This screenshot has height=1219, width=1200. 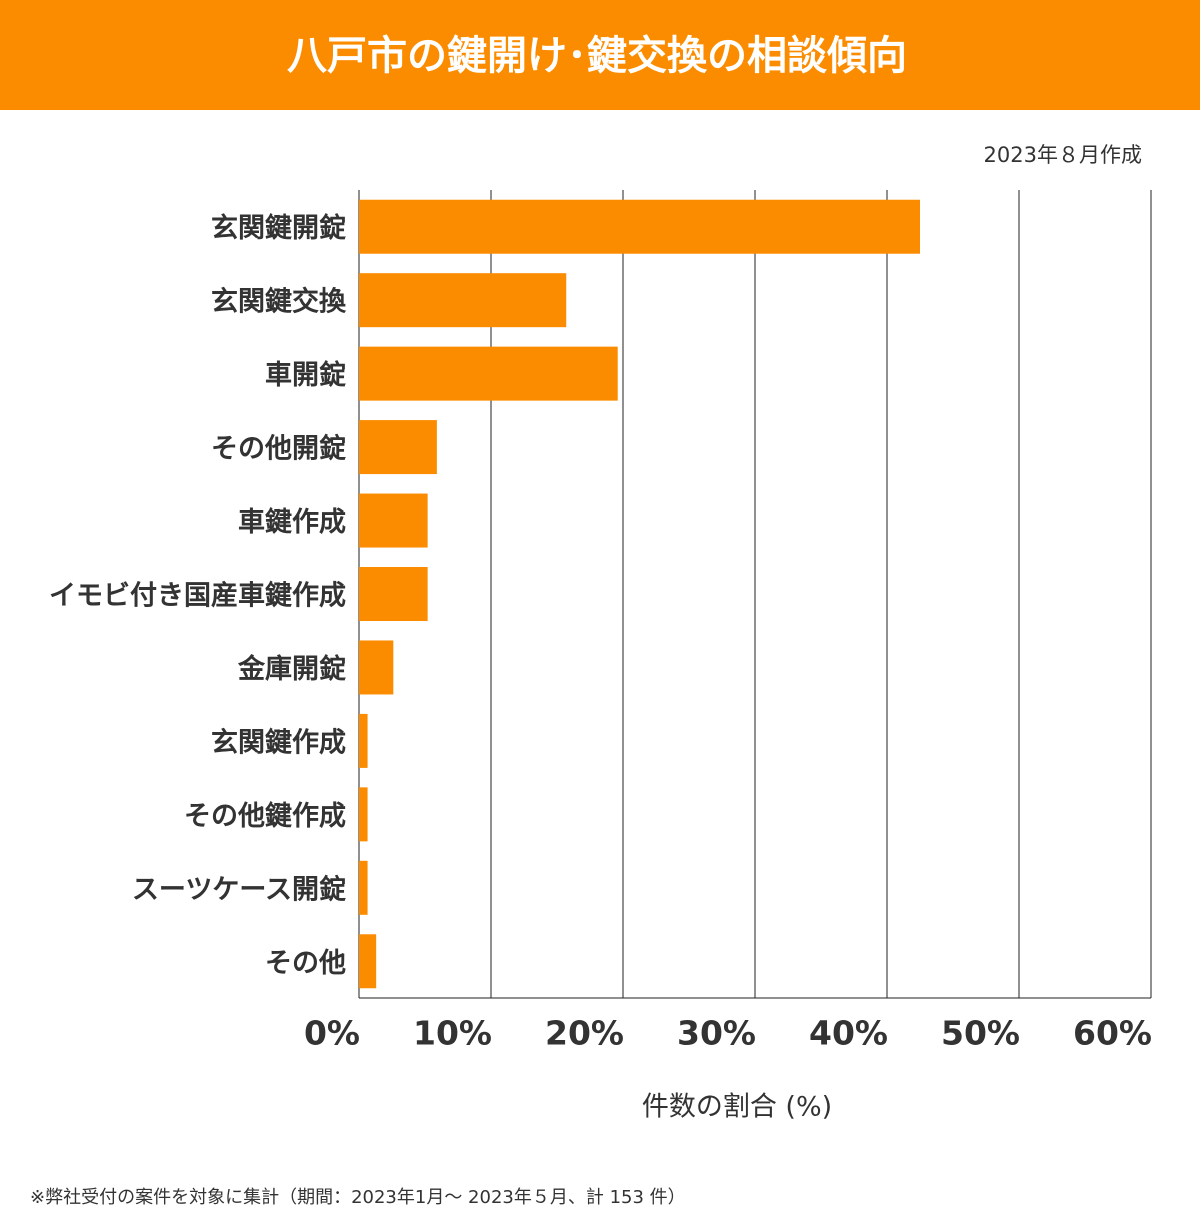 What do you see at coordinates (291, 669) in the screenshot?
I see `y-tick-label: 金庫開錠` at bounding box center [291, 669].